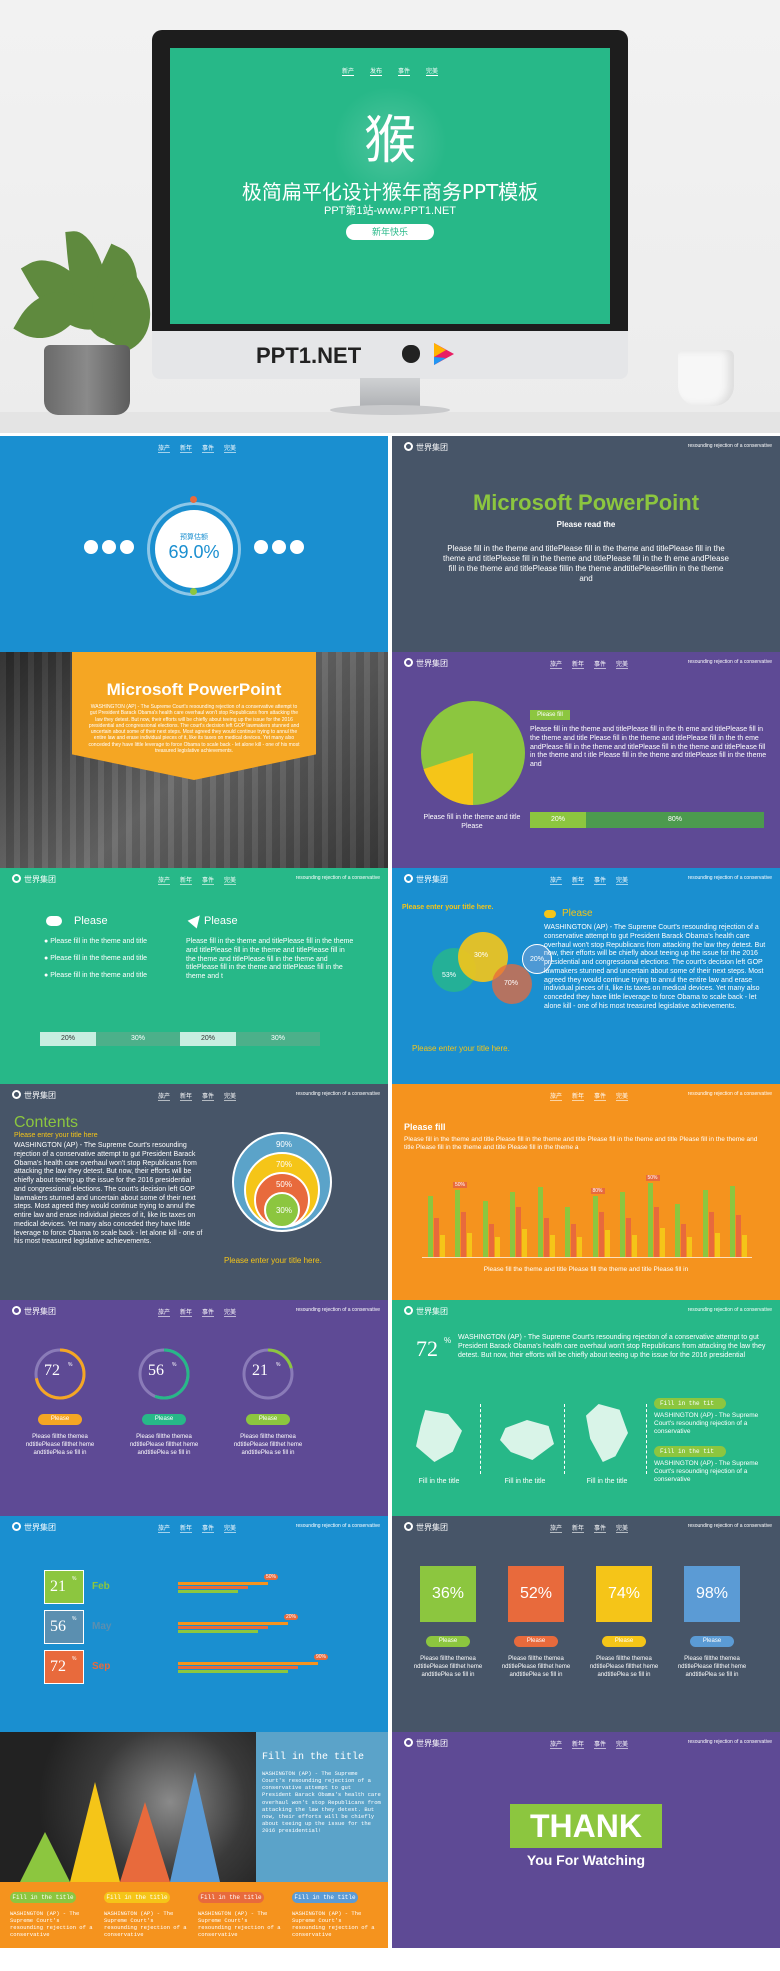 The height and width of the screenshot is (1971, 780). What do you see at coordinates (550, 715) in the screenshot?
I see `badge: Please fill` at bounding box center [550, 715].